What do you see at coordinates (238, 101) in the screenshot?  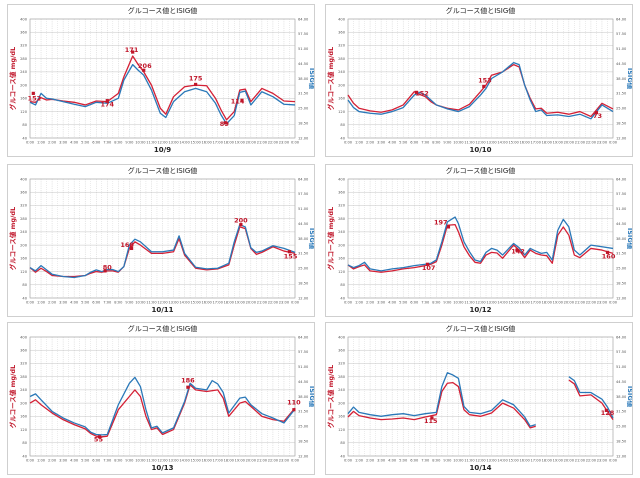 I see `data-label: 114` at bounding box center [238, 101].